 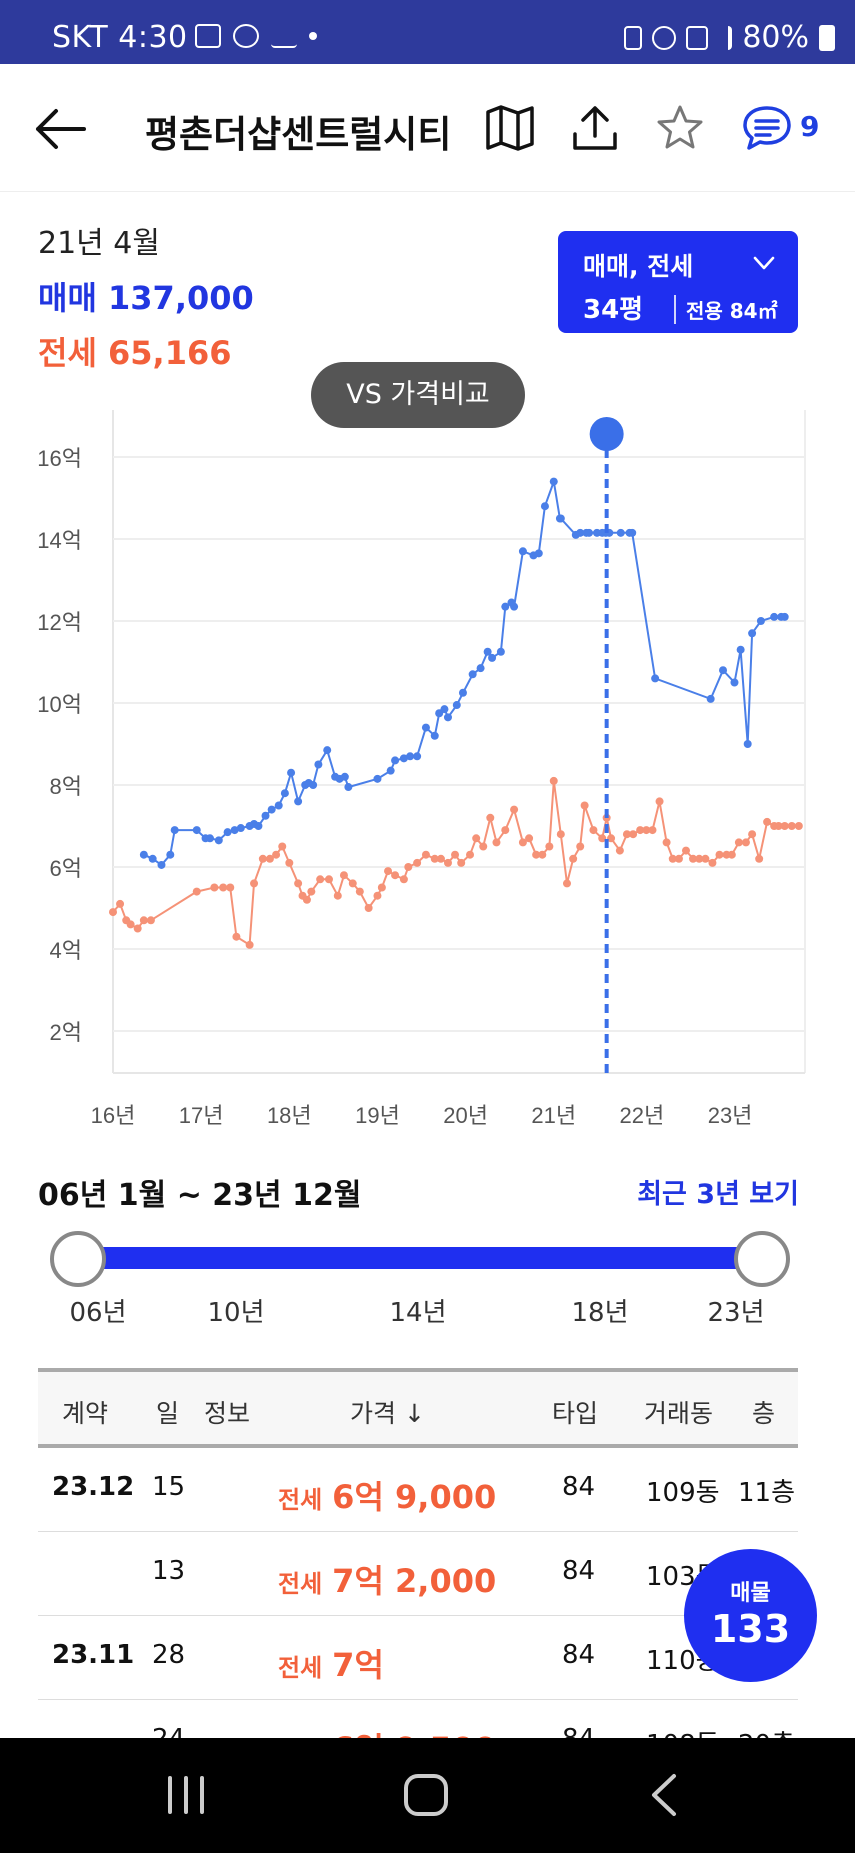 What do you see at coordinates (427, 128) in the screenshot?
I see `app-header: 평촌더샵센트럴시티 9` at bounding box center [427, 128].